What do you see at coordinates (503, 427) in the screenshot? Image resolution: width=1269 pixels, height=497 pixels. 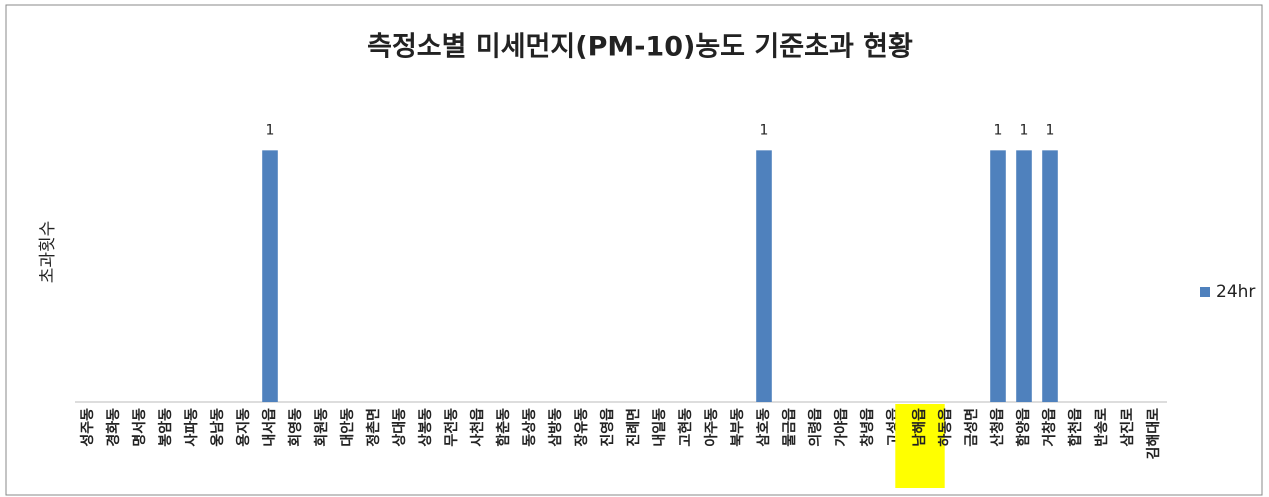 I see `x-tick-label: 함춘동` at bounding box center [503, 427].